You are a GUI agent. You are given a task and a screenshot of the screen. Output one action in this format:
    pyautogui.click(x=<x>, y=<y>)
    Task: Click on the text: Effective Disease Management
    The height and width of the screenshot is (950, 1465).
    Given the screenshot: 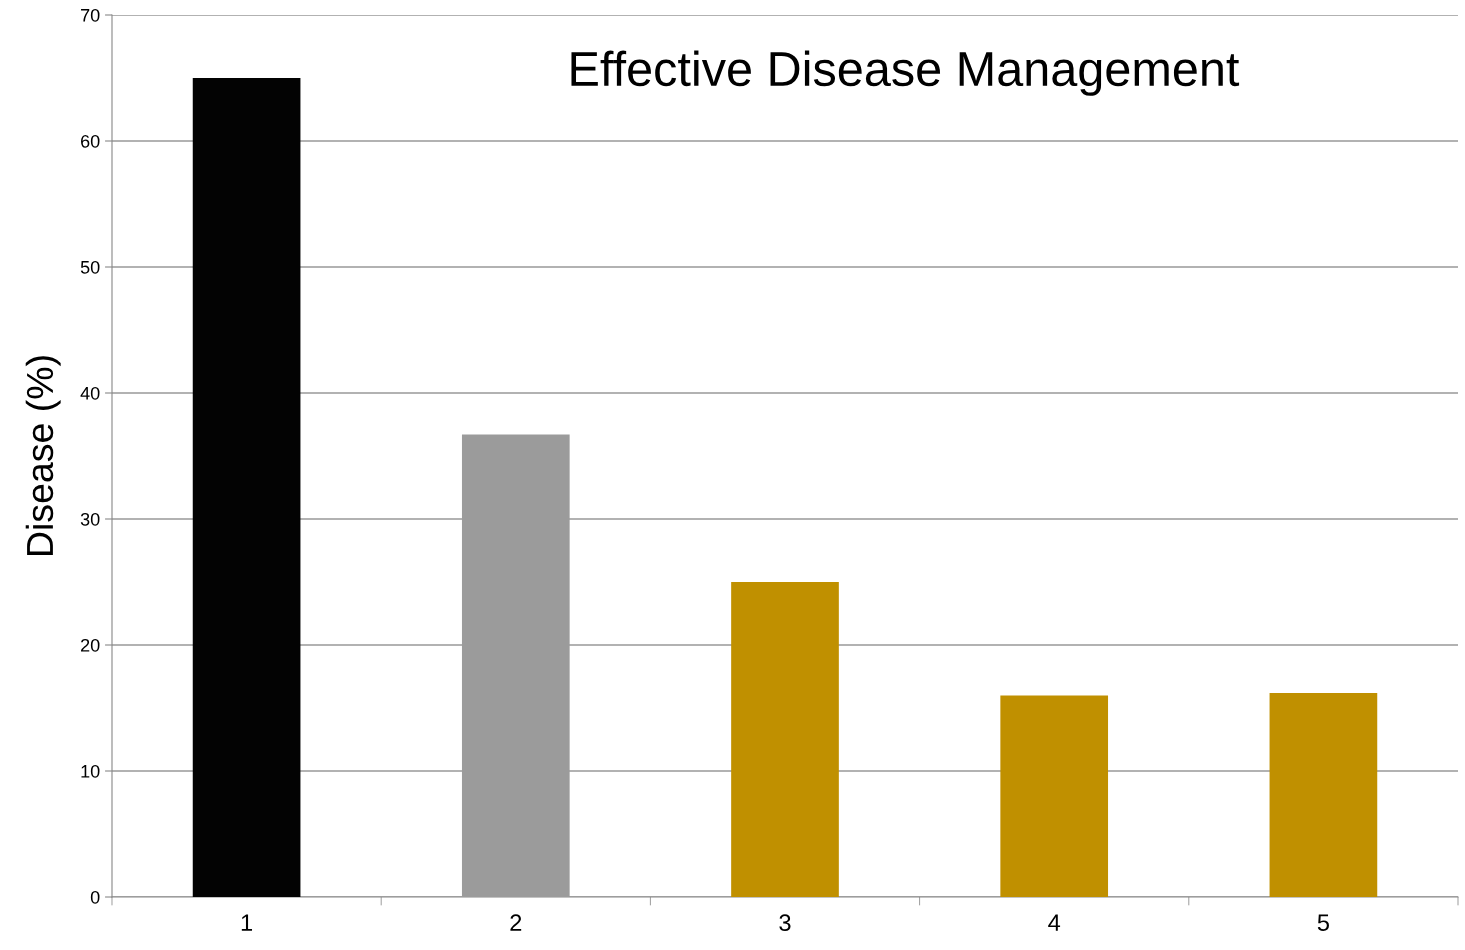 What is the action you would take?
    pyautogui.click(x=905, y=73)
    